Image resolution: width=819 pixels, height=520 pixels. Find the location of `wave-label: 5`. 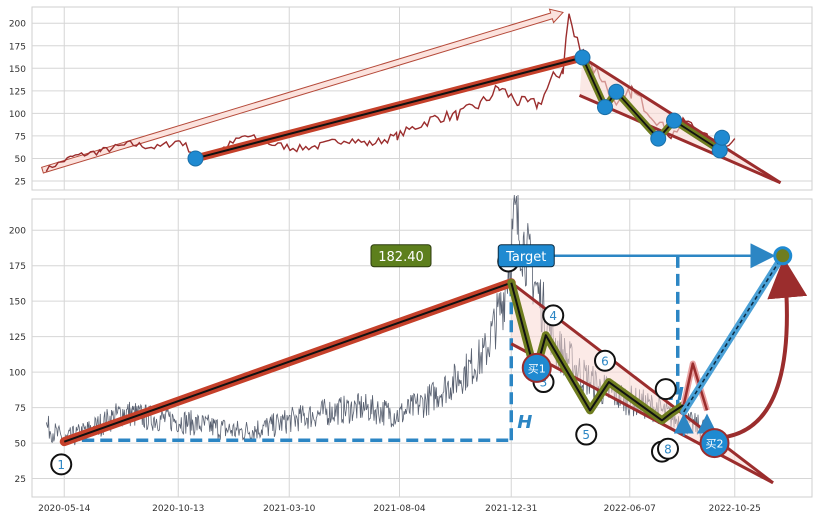

wave-label: 5 is located at coordinates (586, 435).